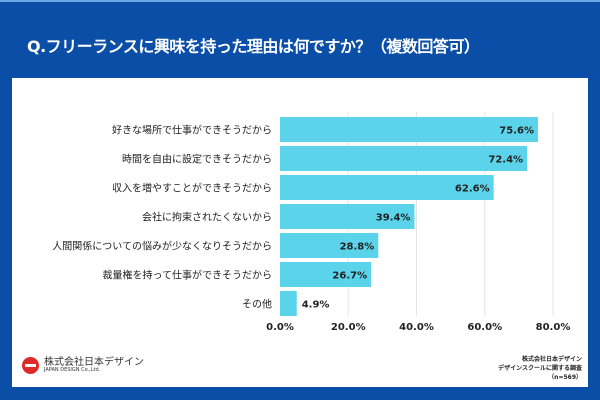 This screenshot has height=400, width=600. Describe the element at coordinates (192, 130) in the screenshot. I see `category-label: 好きな場所で仕事ができそうだから` at that location.